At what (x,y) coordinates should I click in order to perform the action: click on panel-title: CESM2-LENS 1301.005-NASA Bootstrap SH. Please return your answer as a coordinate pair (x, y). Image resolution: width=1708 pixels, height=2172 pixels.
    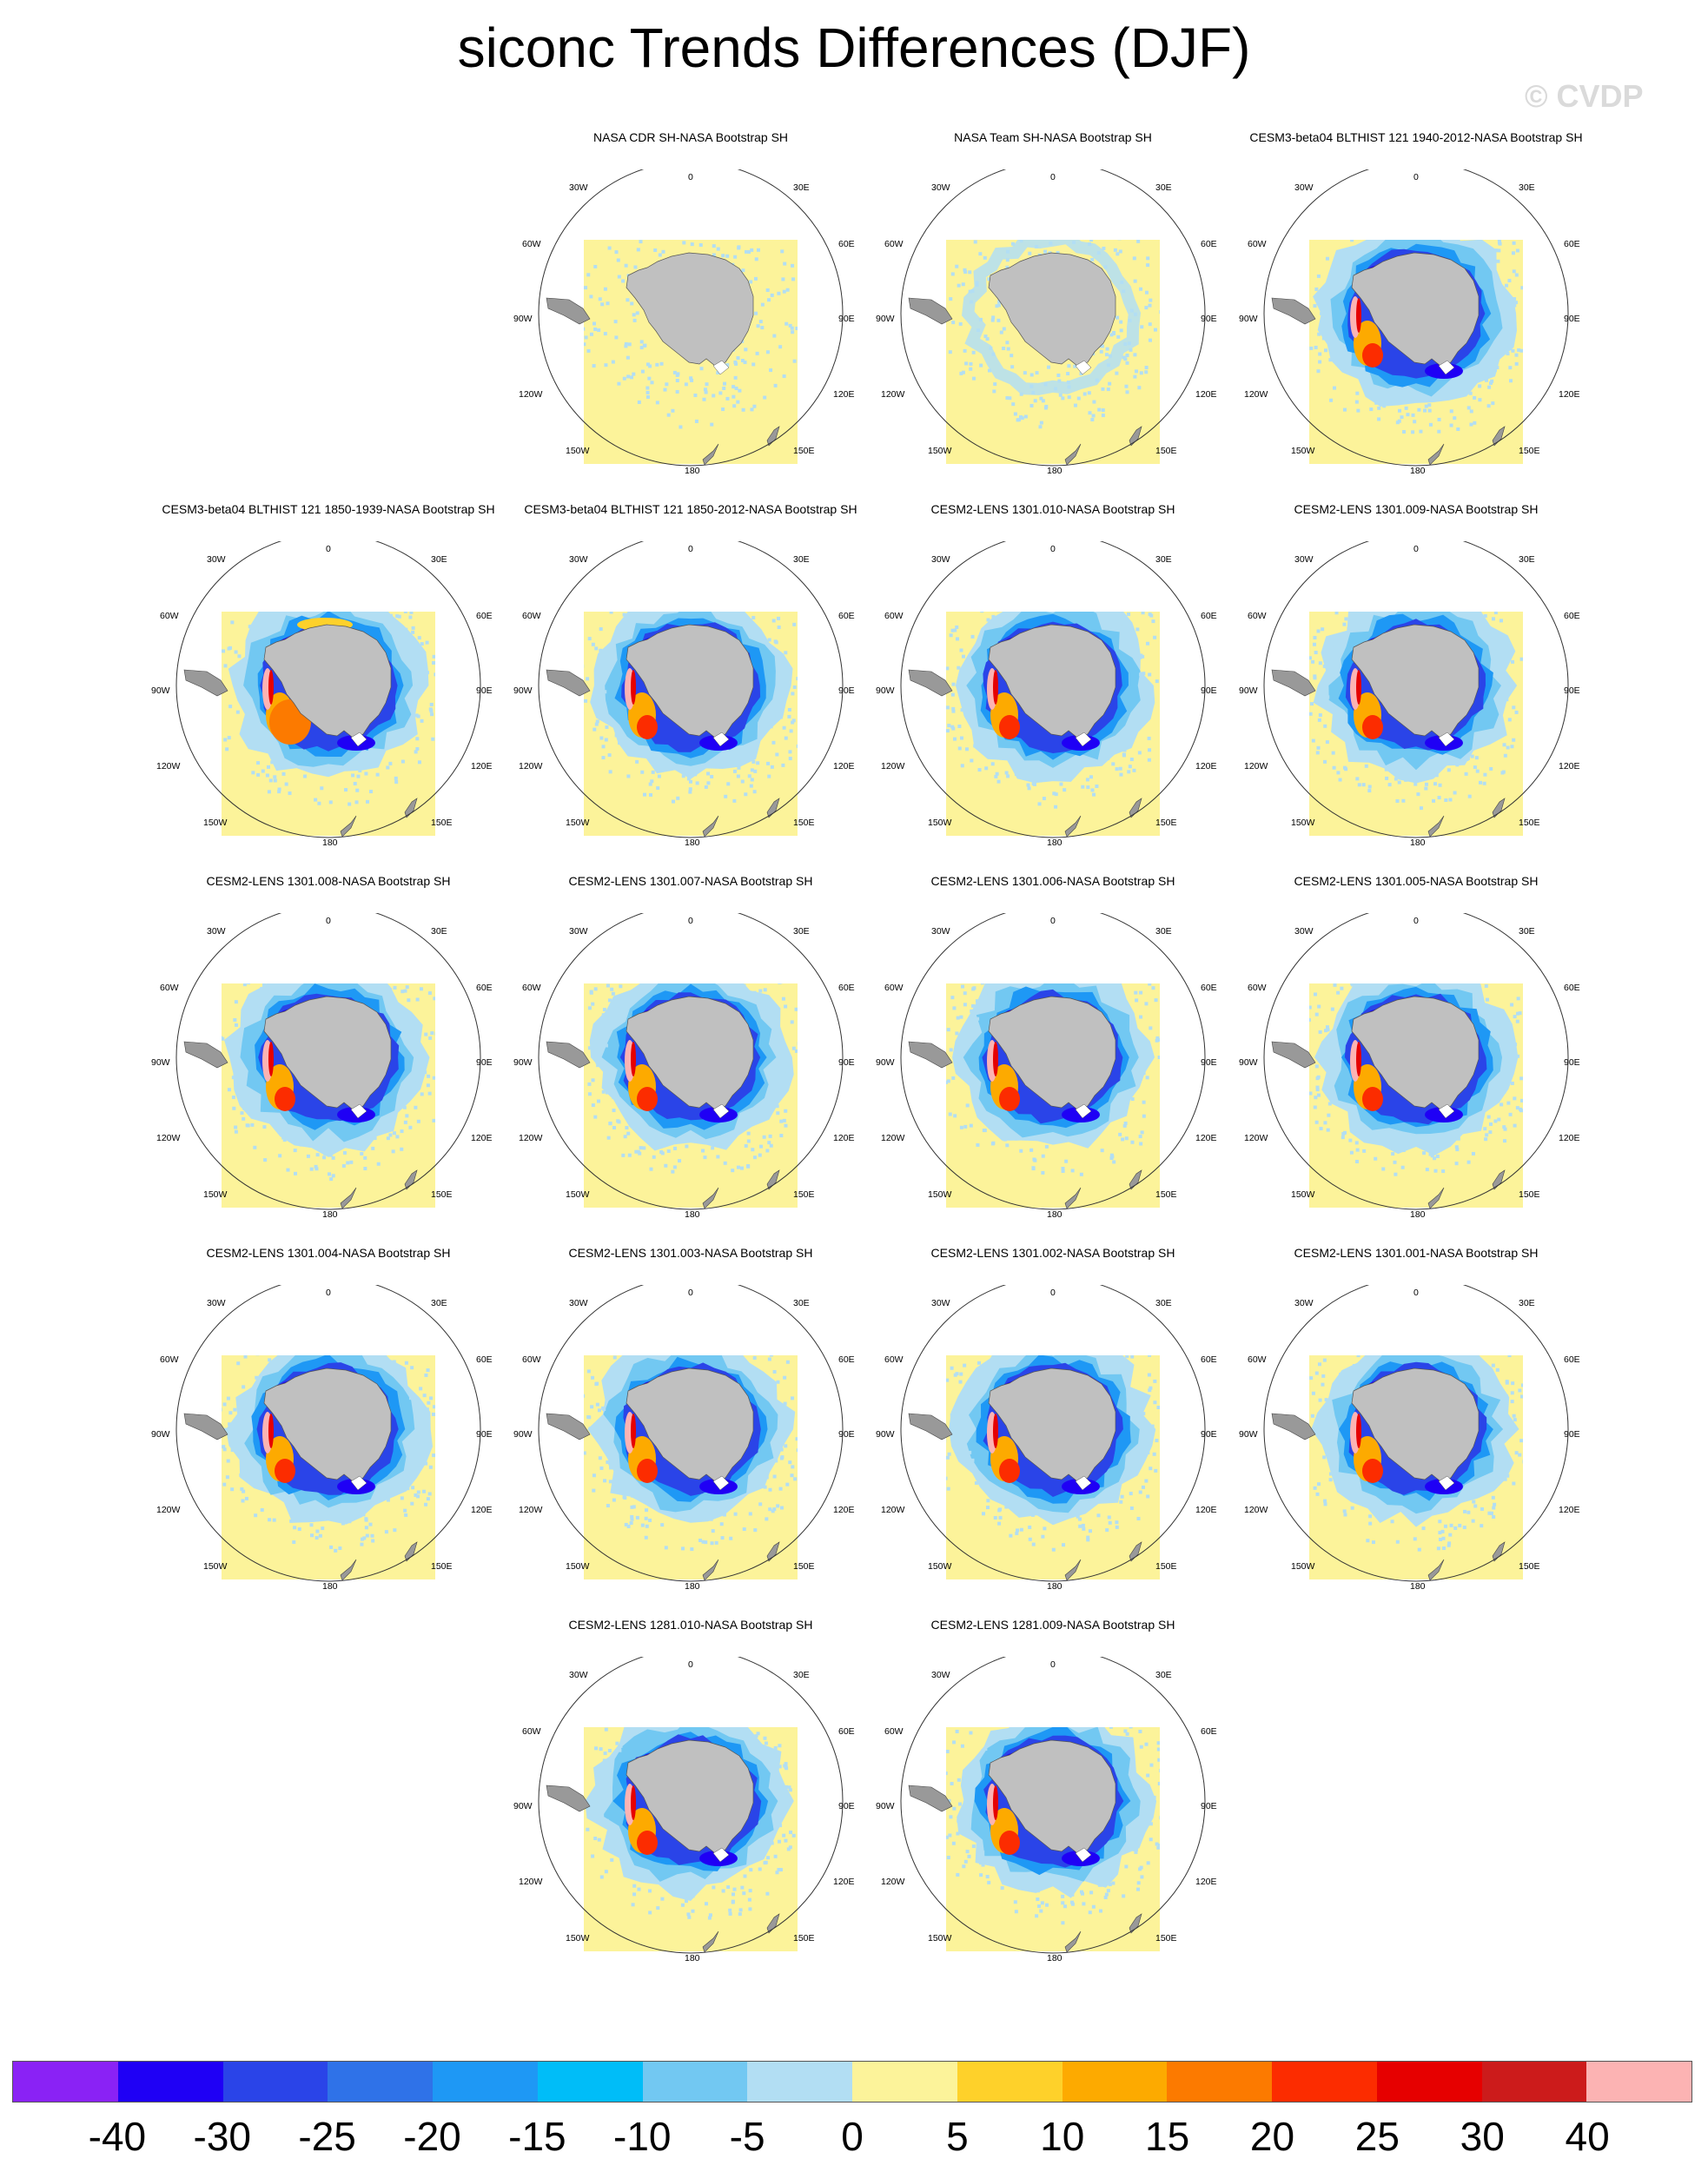
    Looking at the image, I should click on (1416, 881).